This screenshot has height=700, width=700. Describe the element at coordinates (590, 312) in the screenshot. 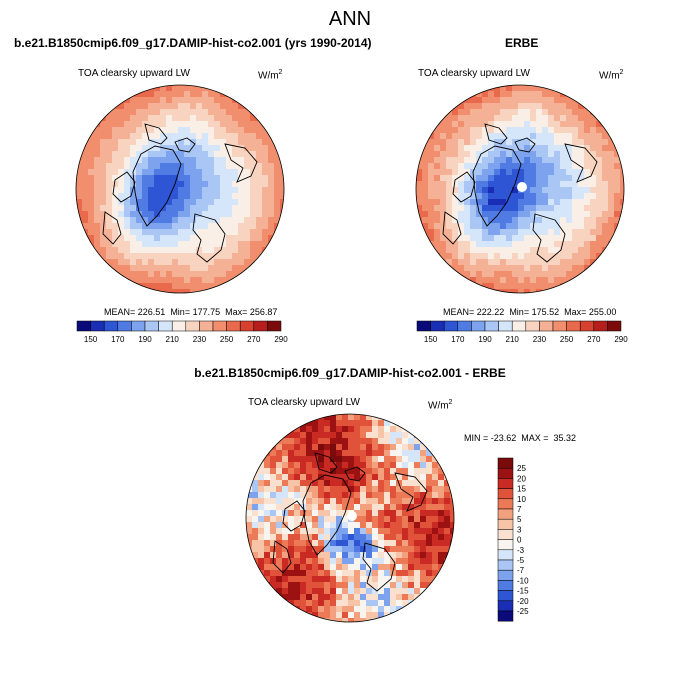

I see `obs-max: Max= 255.00` at that location.